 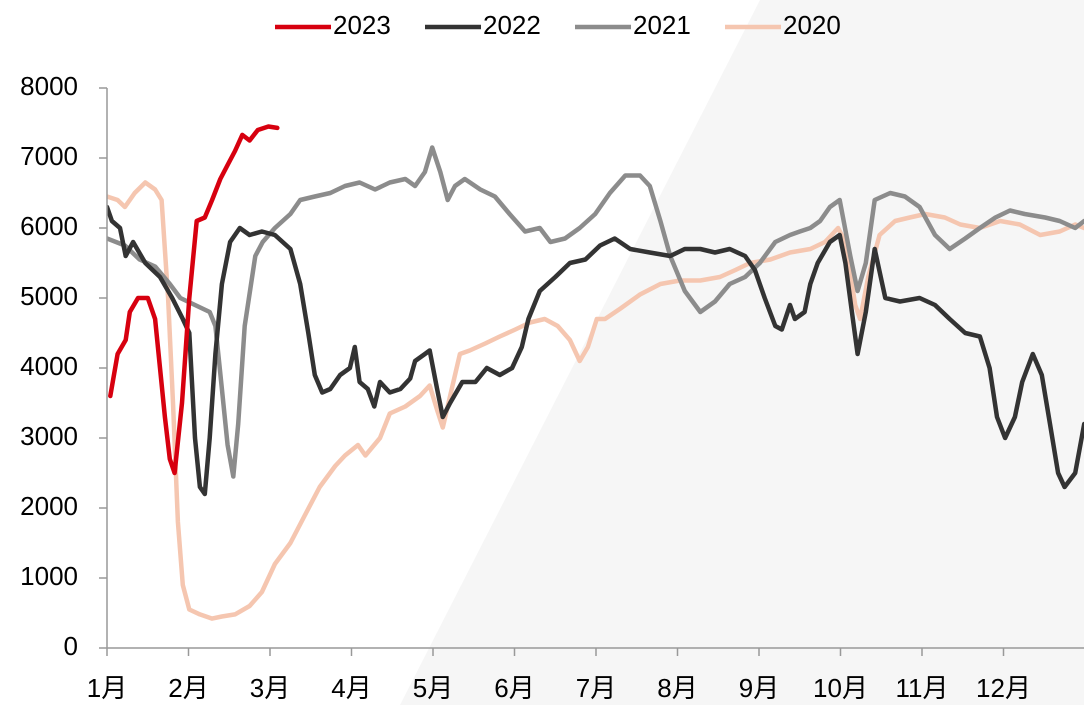 I want to click on legend-label: 2023, so click(x=362, y=25).